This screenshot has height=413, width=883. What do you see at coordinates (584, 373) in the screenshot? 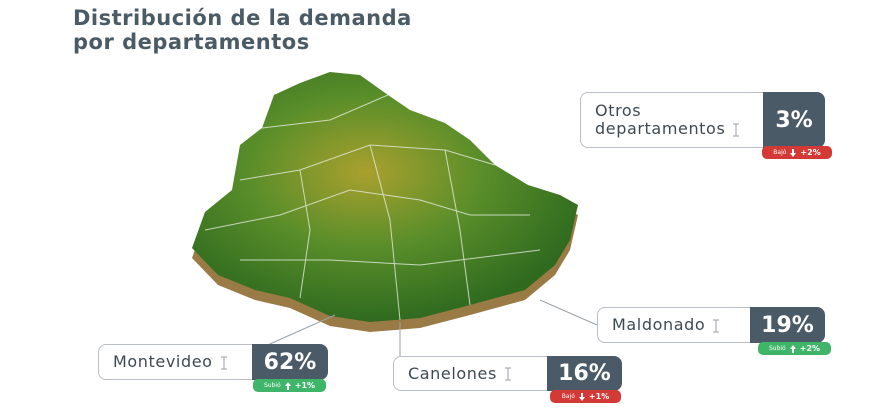
I see `callout-share: 16%` at bounding box center [584, 373].